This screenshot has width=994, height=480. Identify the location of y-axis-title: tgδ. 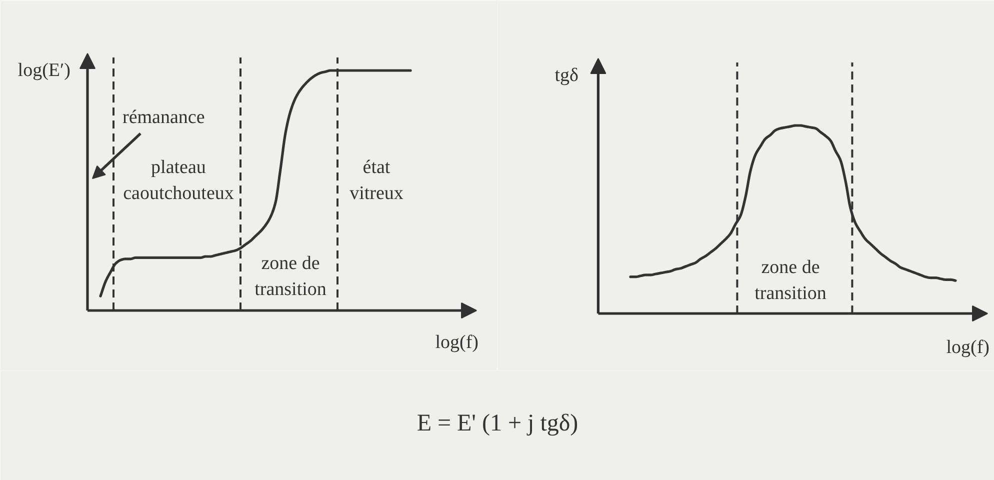
(566, 75).